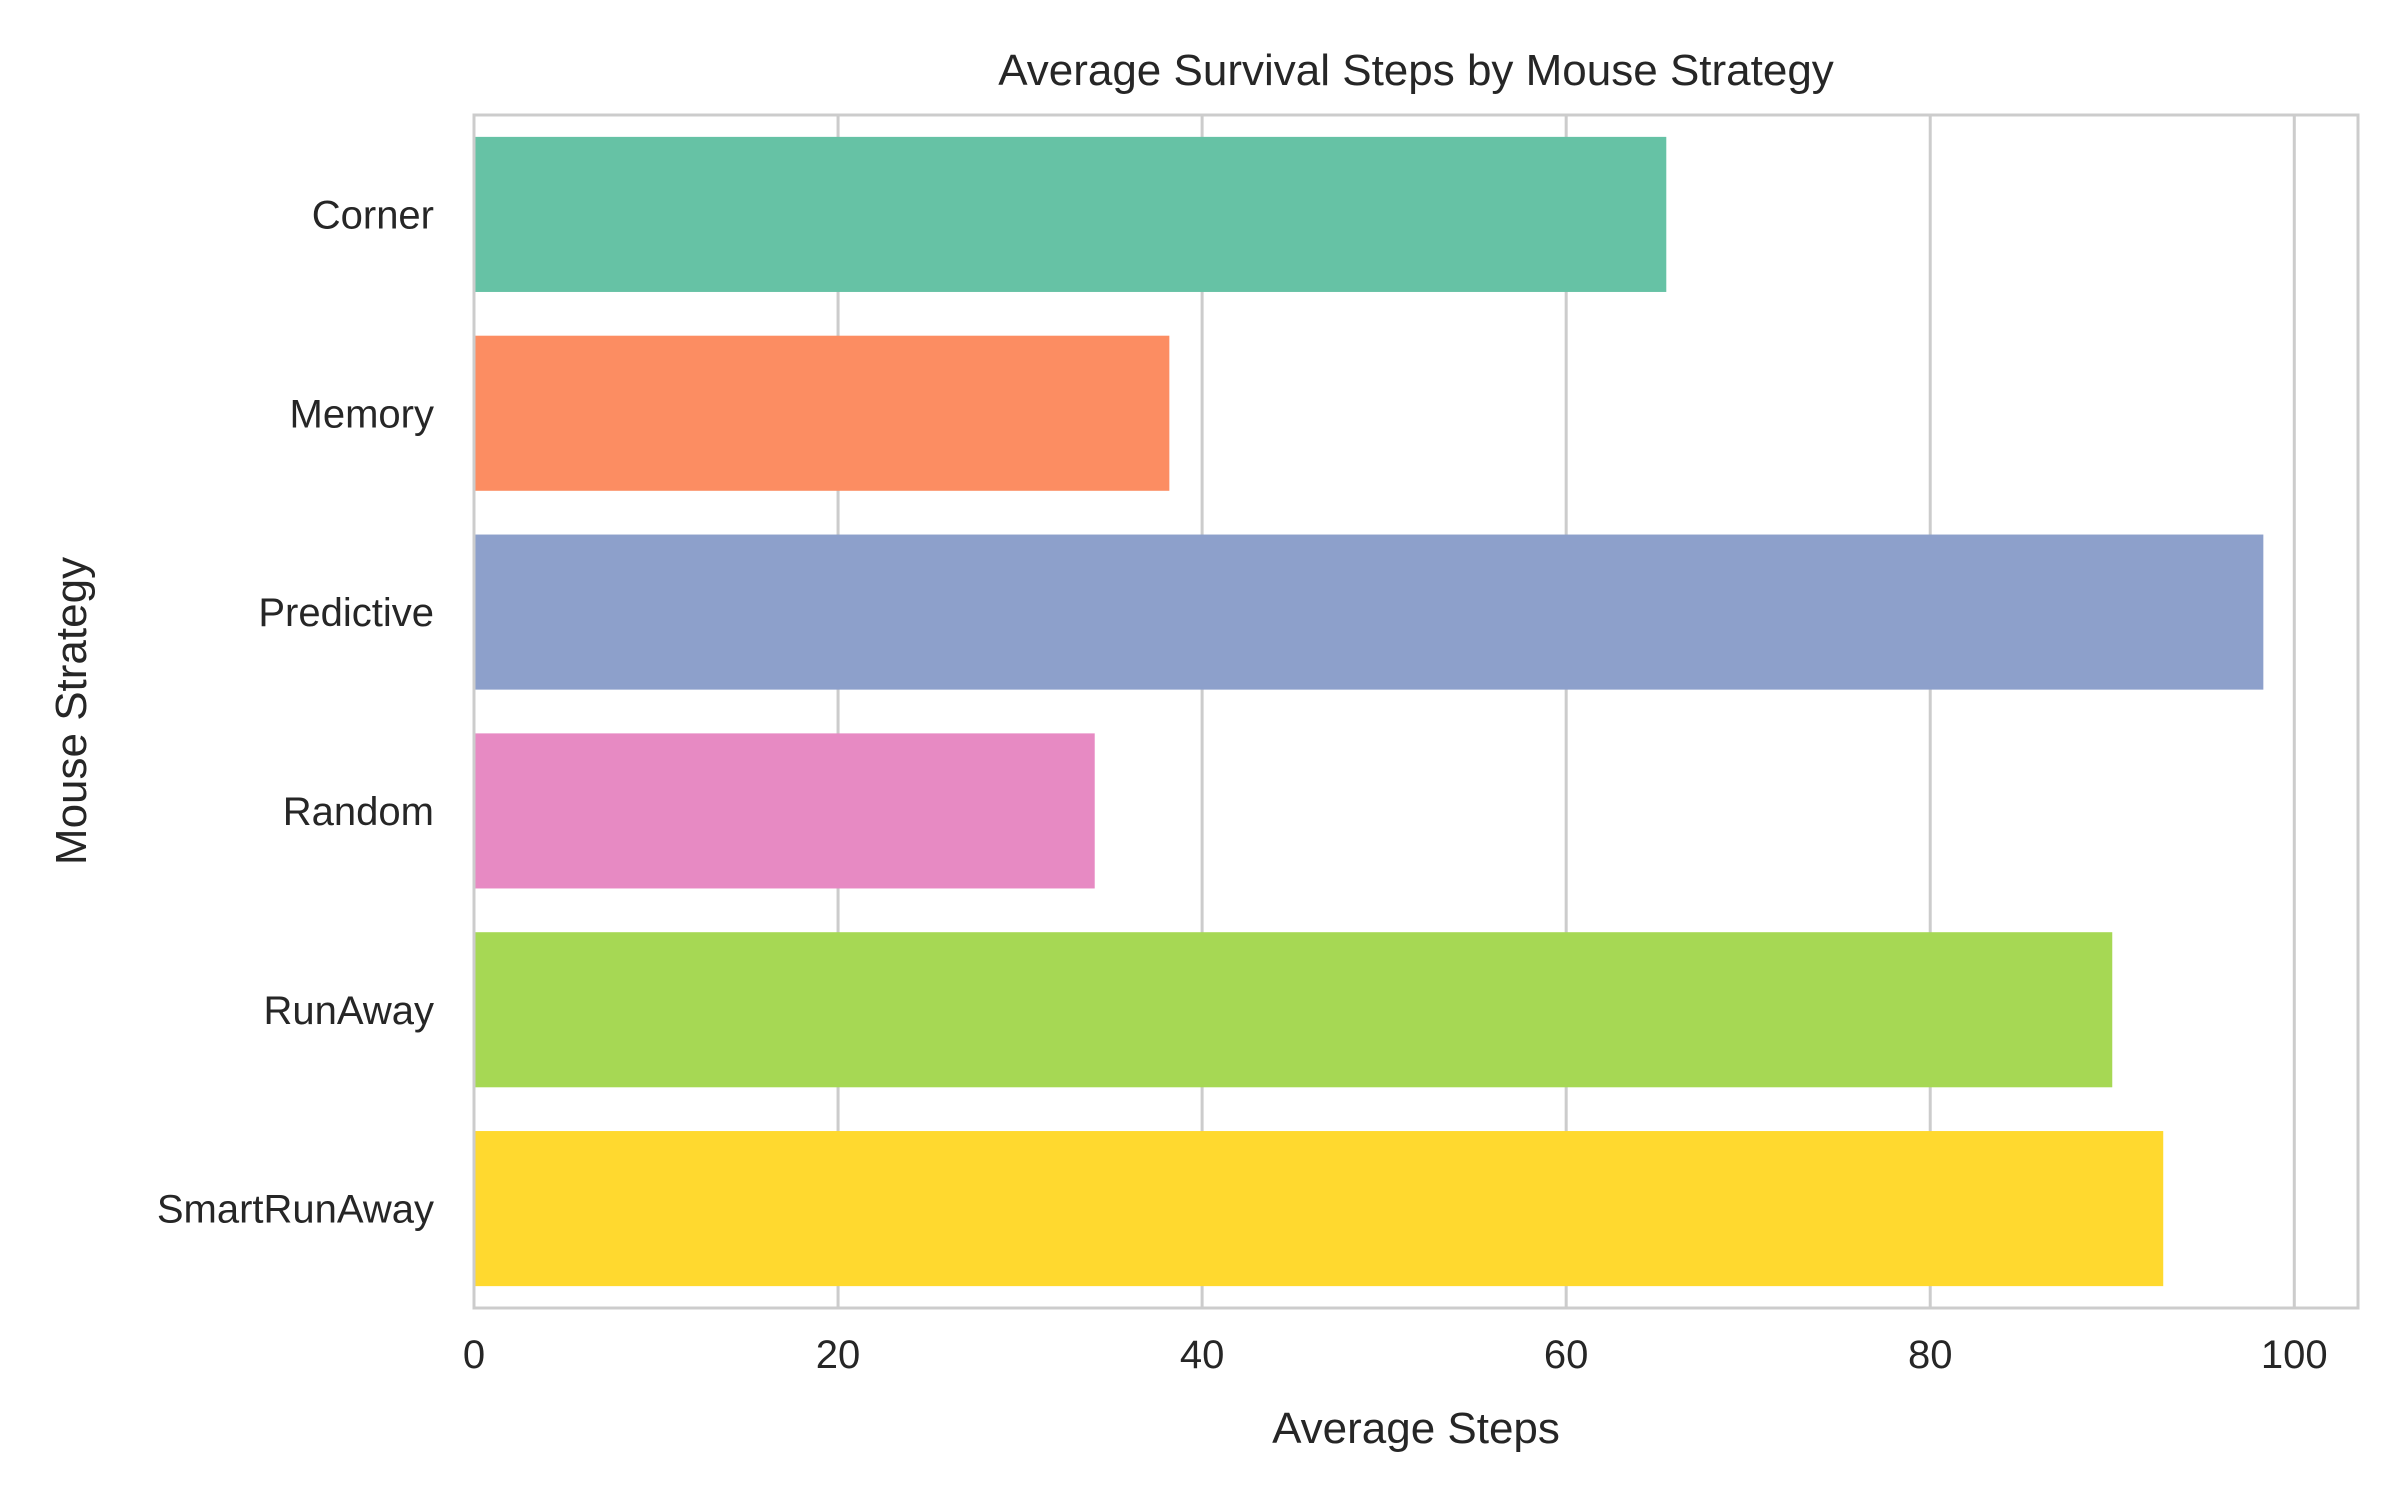  Describe the element at coordinates (373, 215) in the screenshot. I see `y-tick-label: Corner` at that location.